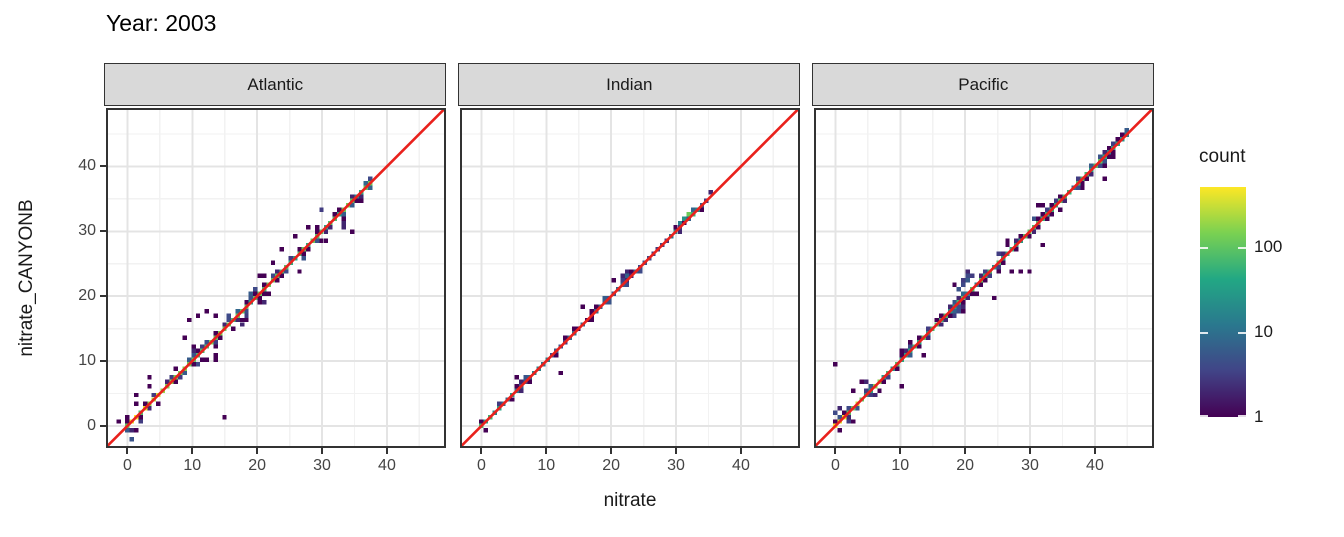 The height and width of the screenshot is (537, 1344). Describe the element at coordinates (87, 361) in the screenshot. I see `y-tick-label: 10` at that location.